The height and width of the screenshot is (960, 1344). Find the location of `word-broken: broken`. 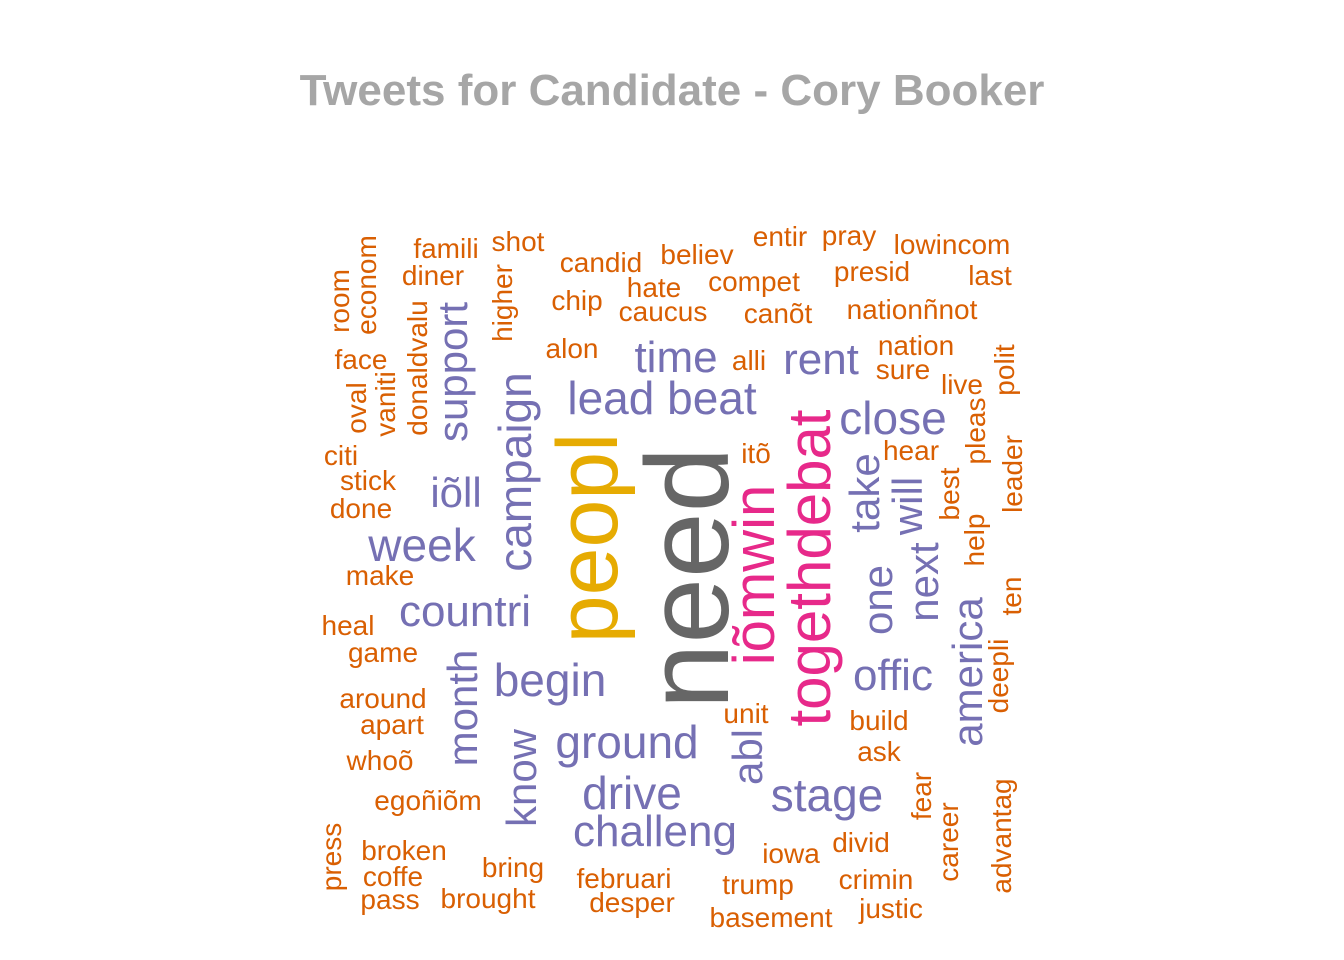

word-broken: broken is located at coordinates (404, 850).